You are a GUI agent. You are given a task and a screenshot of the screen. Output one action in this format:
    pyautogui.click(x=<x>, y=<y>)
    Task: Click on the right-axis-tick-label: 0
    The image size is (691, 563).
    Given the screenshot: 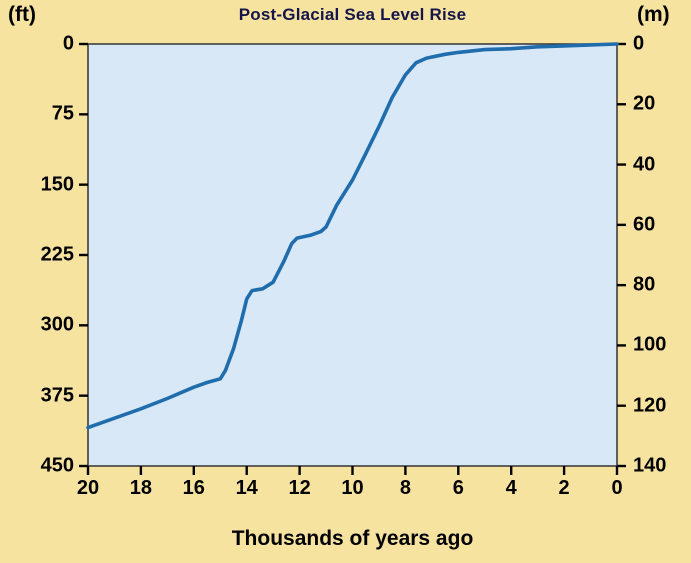 What is the action you would take?
    pyautogui.click(x=639, y=43)
    